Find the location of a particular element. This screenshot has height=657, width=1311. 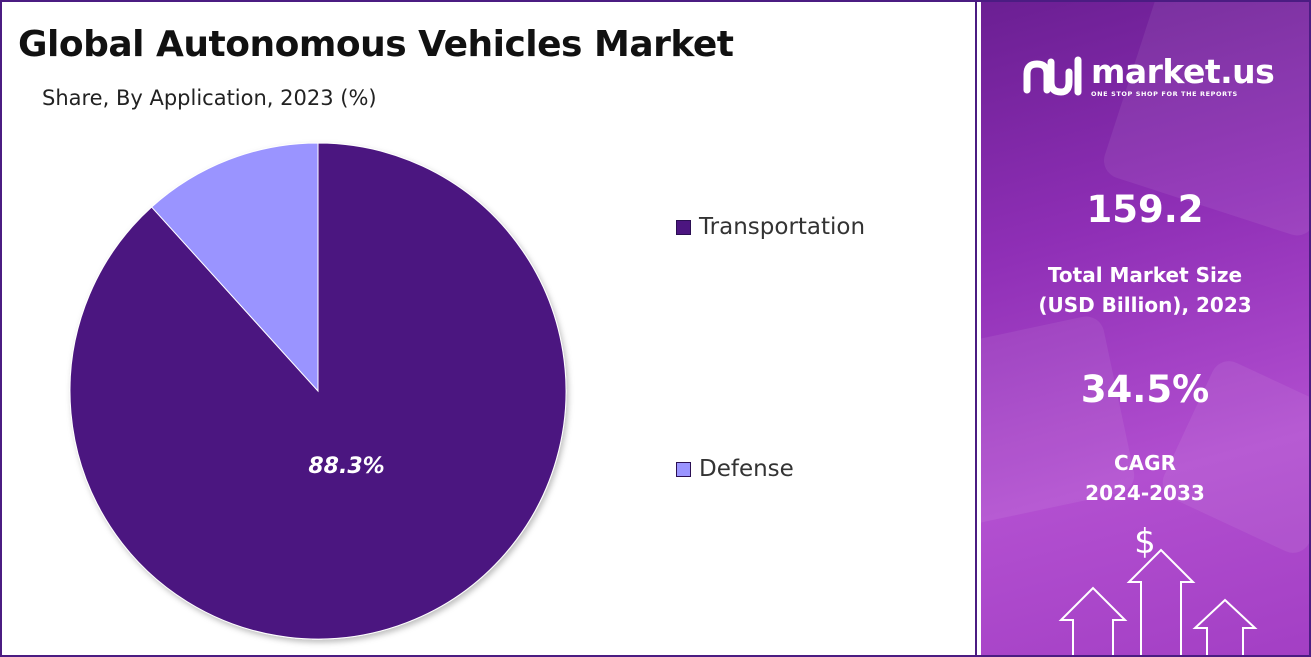

brand-name: market.us is located at coordinates (1183, 71).